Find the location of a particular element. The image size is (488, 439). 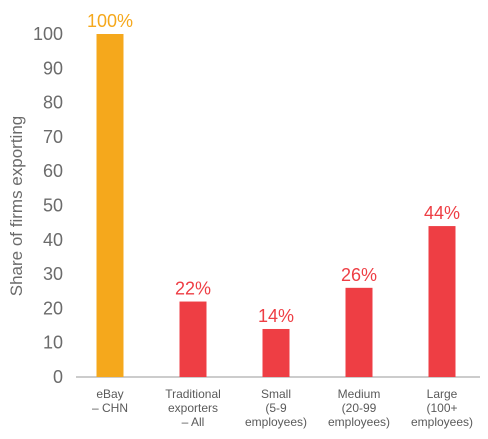

category-label: eBay – CHN is located at coordinates (110, 401).